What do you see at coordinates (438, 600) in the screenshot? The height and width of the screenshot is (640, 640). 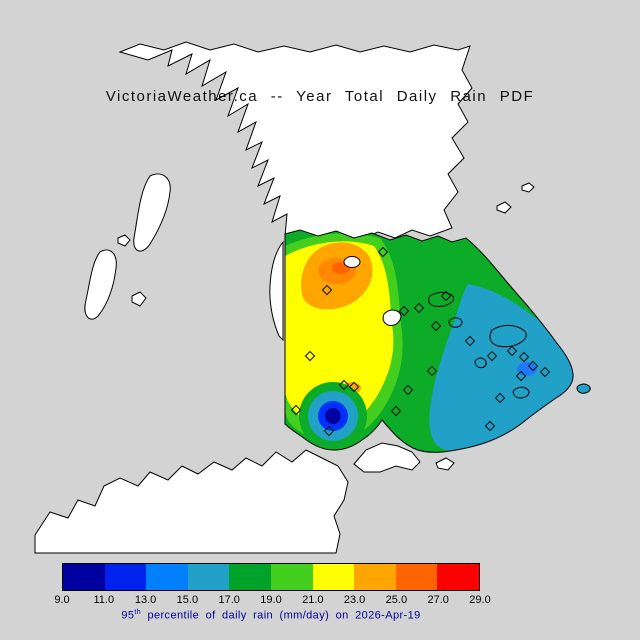 I see `colorbar-tick-label: 27.0` at bounding box center [438, 600].